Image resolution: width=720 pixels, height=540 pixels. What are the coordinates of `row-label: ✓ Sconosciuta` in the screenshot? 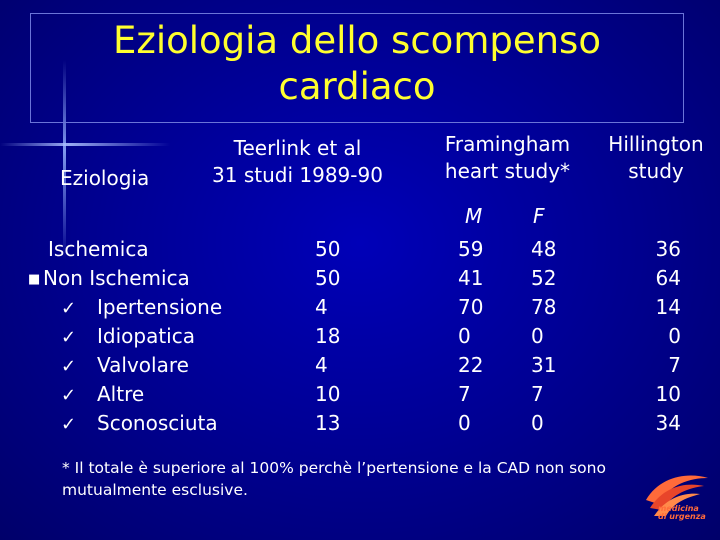 It's located at (148, 423).